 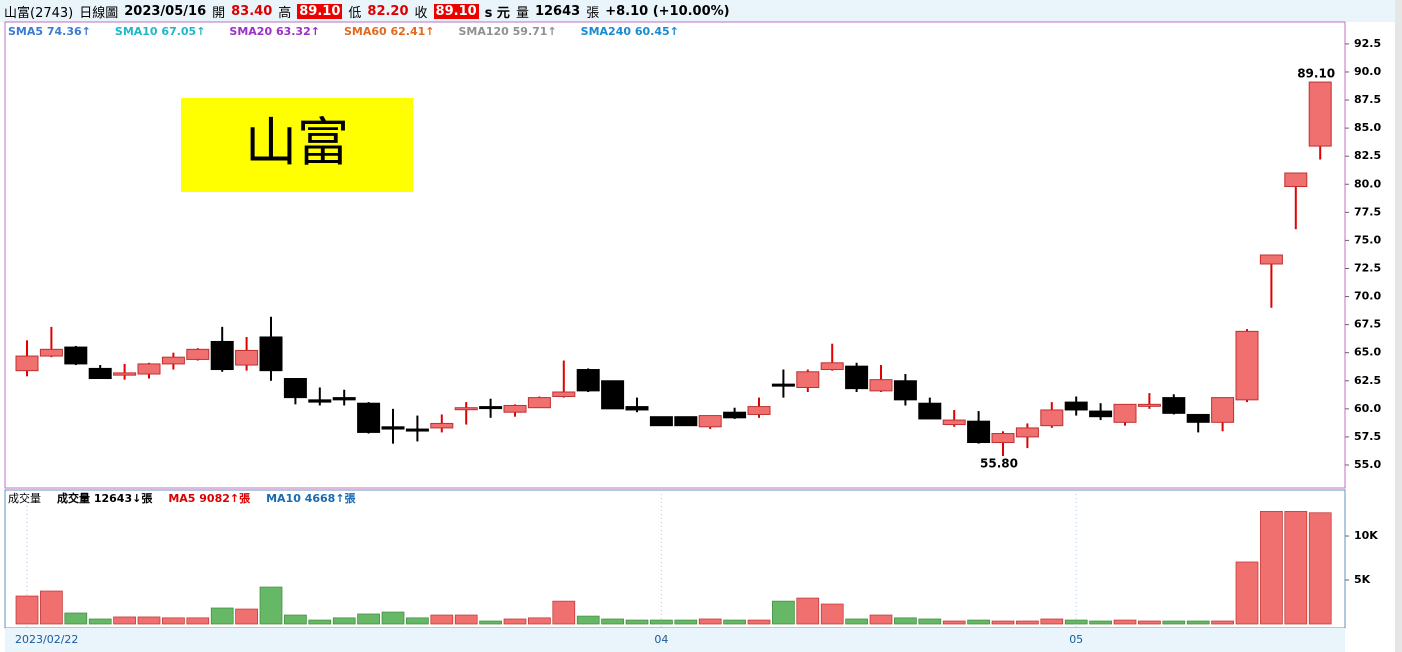 What do you see at coordinates (1398, 326) in the screenshot?
I see `scrollbar` at bounding box center [1398, 326].